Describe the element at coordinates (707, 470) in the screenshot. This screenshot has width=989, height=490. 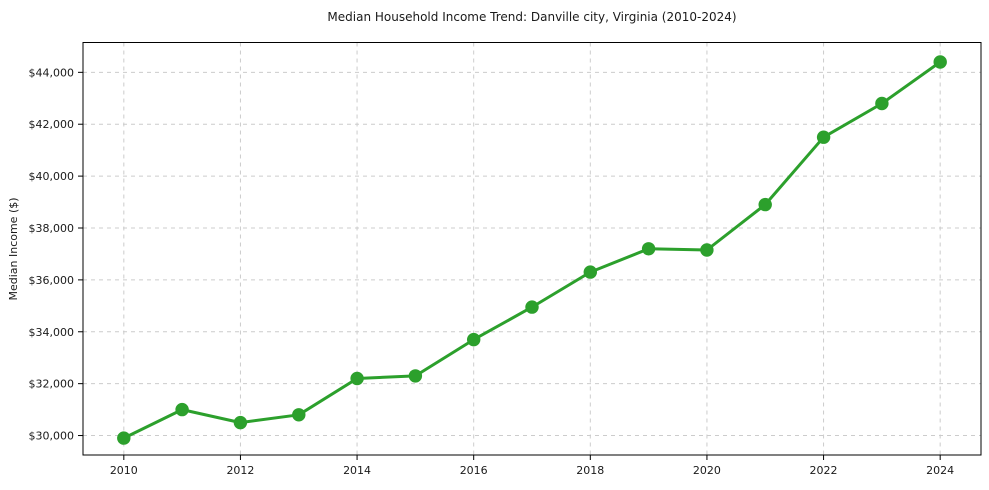
I see `x-tick-label: 2020` at that location.